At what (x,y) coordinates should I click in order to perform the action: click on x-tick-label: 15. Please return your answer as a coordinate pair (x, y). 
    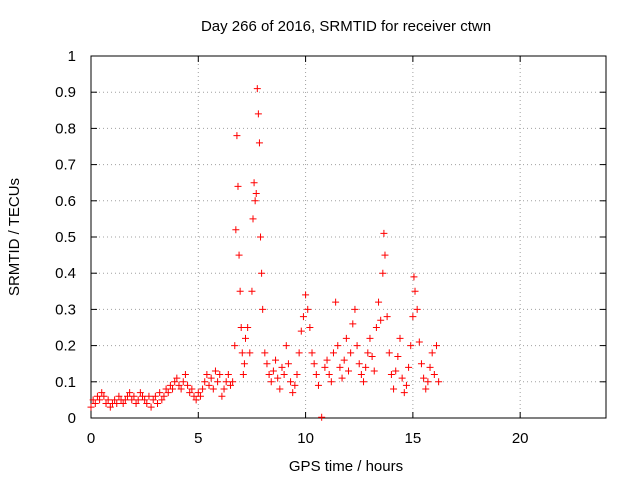
    Looking at the image, I should click on (413, 438).